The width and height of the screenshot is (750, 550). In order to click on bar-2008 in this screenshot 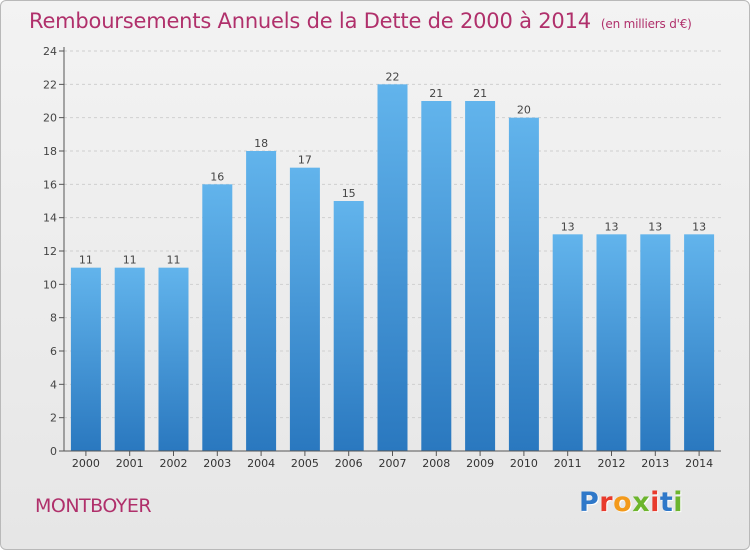, I will do `click(436, 276)`.